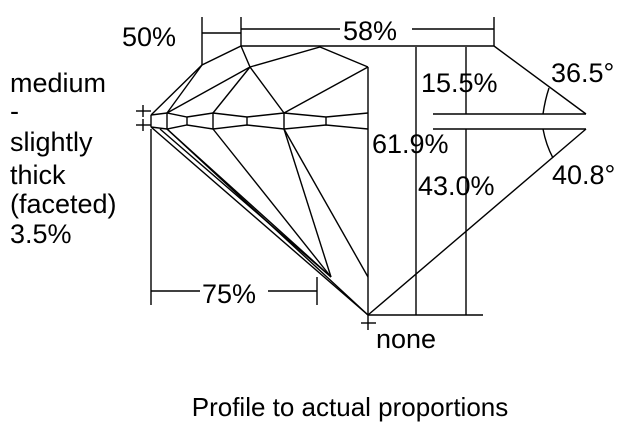  What do you see at coordinates (583, 175) in the screenshot?
I see `pavilion-angle-label: 40.8°` at bounding box center [583, 175].